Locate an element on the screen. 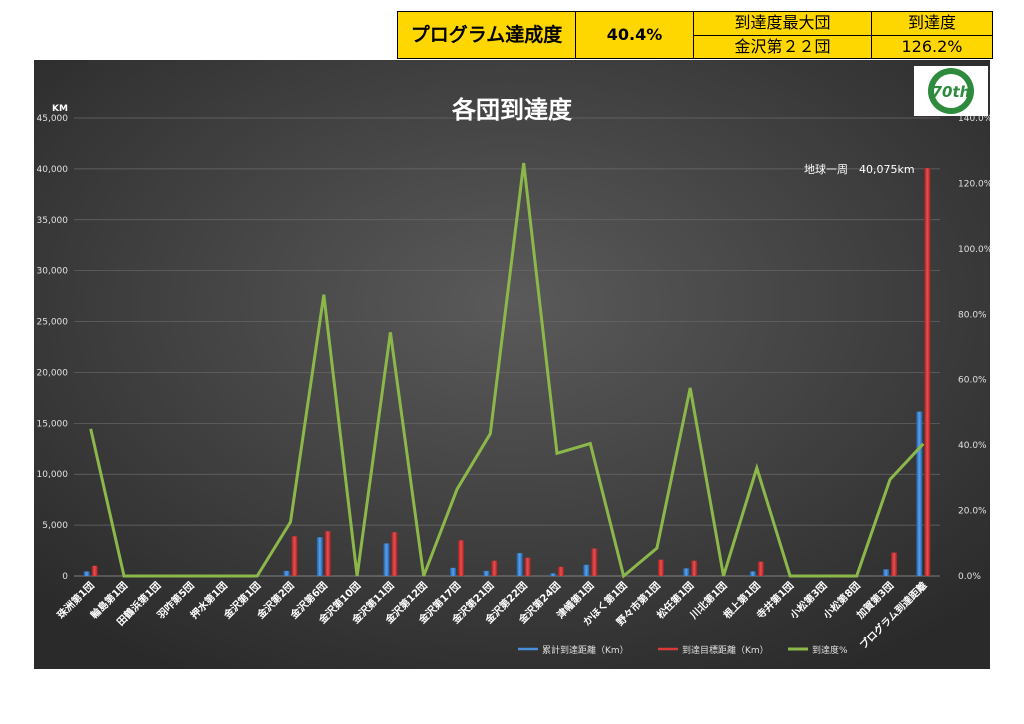 The width and height of the screenshot is (1024, 724). program-value: 40.4% is located at coordinates (634, 35).